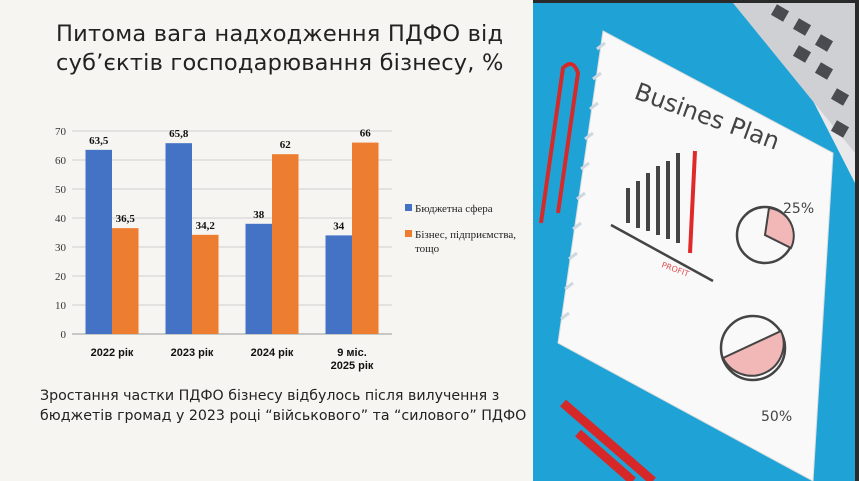 This screenshot has height=481, width=859. What do you see at coordinates (352, 366) in the screenshot?
I see `x-category-label: 2025 рік` at bounding box center [352, 366].